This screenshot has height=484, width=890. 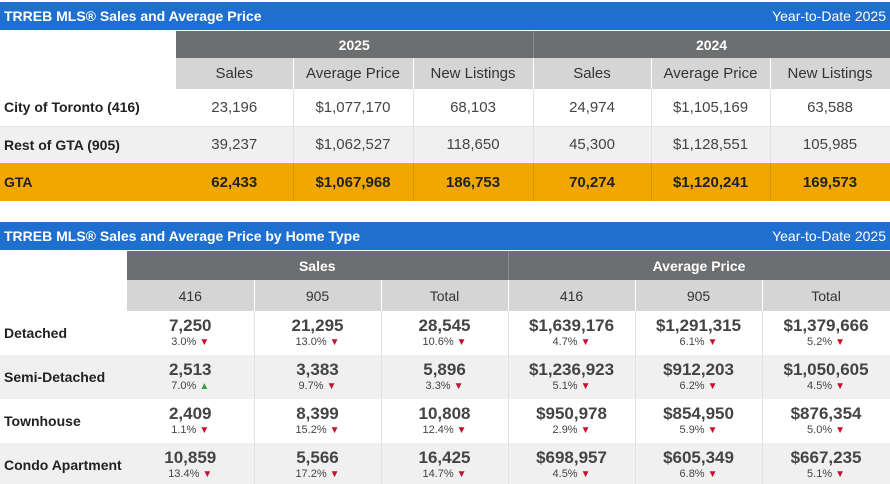 What do you see at coordinates (826, 369) in the screenshot?
I see `cell-value: $1,050,605` at bounding box center [826, 369].